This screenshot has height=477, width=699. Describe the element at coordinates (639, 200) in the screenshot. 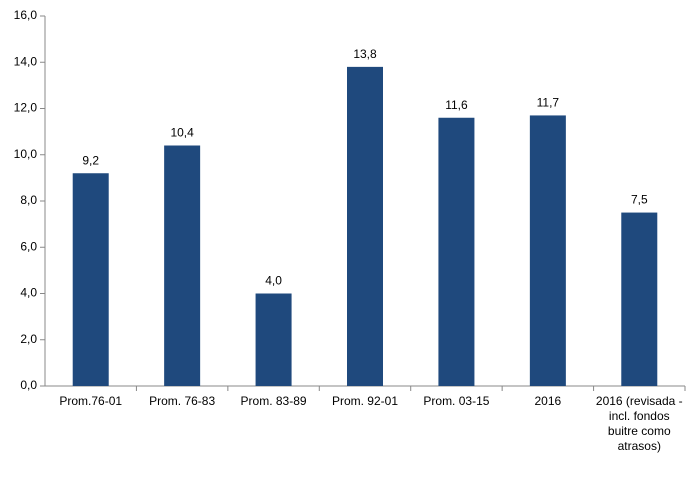

I see `value-label: 7,5` at that location.